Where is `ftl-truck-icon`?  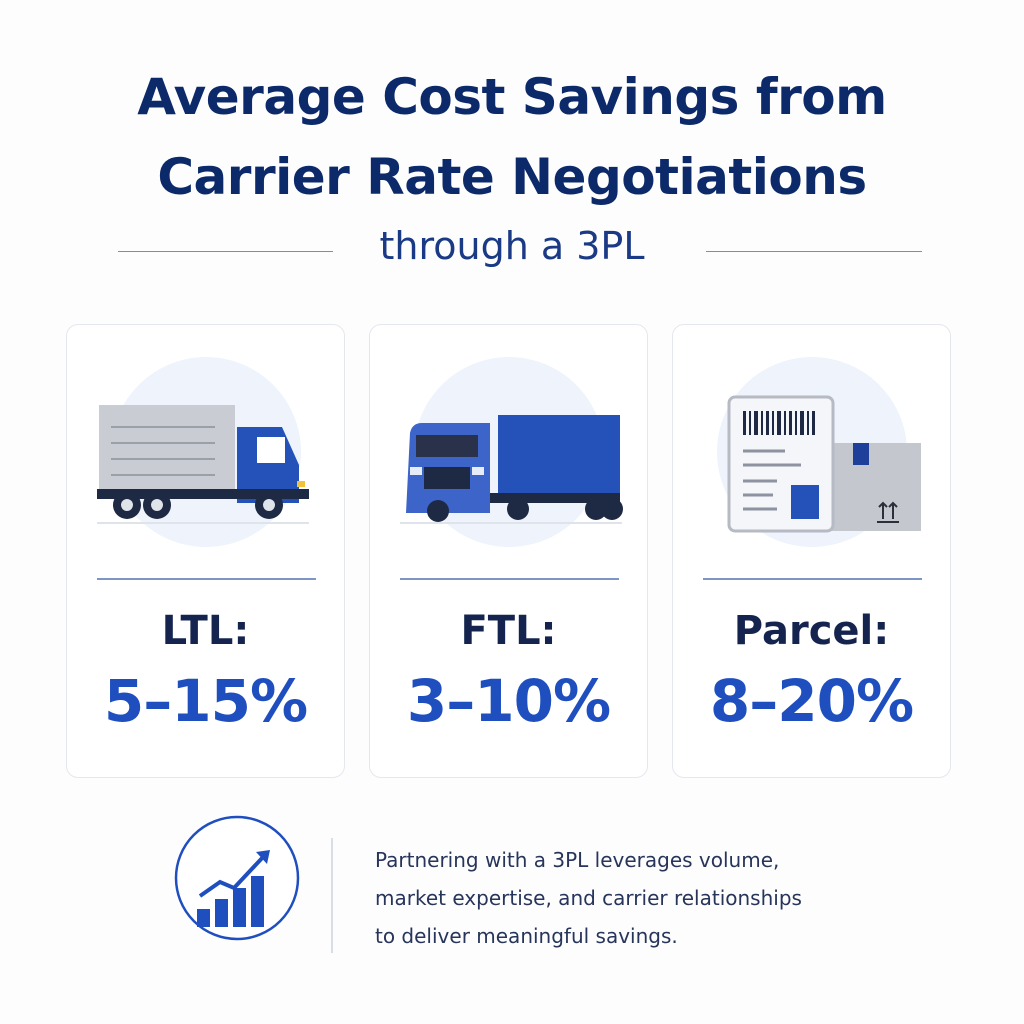 ftl-truck-icon is located at coordinates (511, 469).